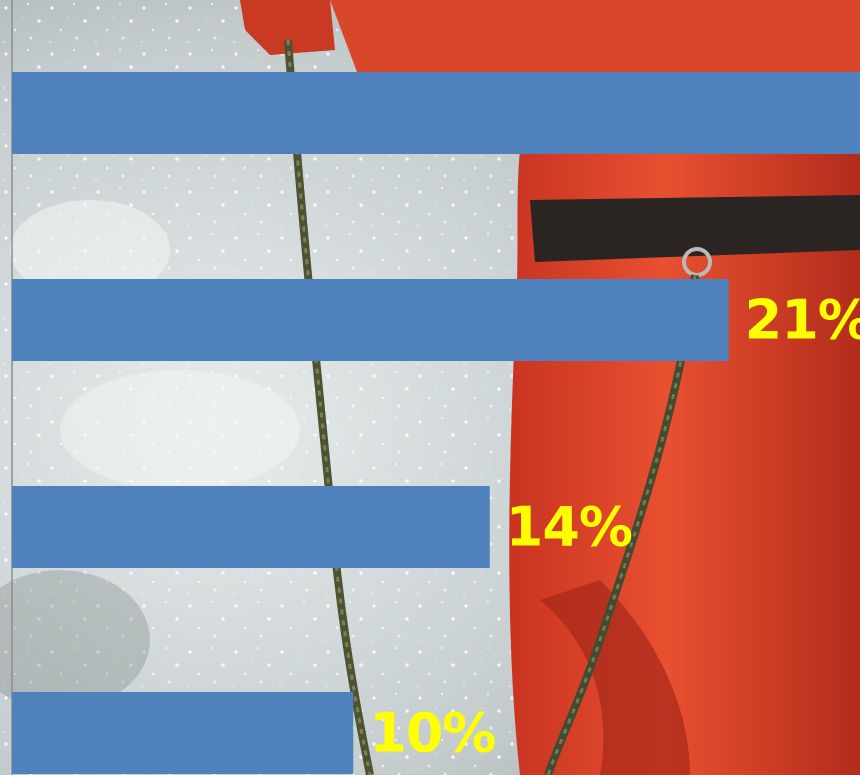 Image resolution: width=860 pixels, height=775 pixels. What do you see at coordinates (695, 228) in the screenshot?
I see `harness-belt` at bounding box center [695, 228].